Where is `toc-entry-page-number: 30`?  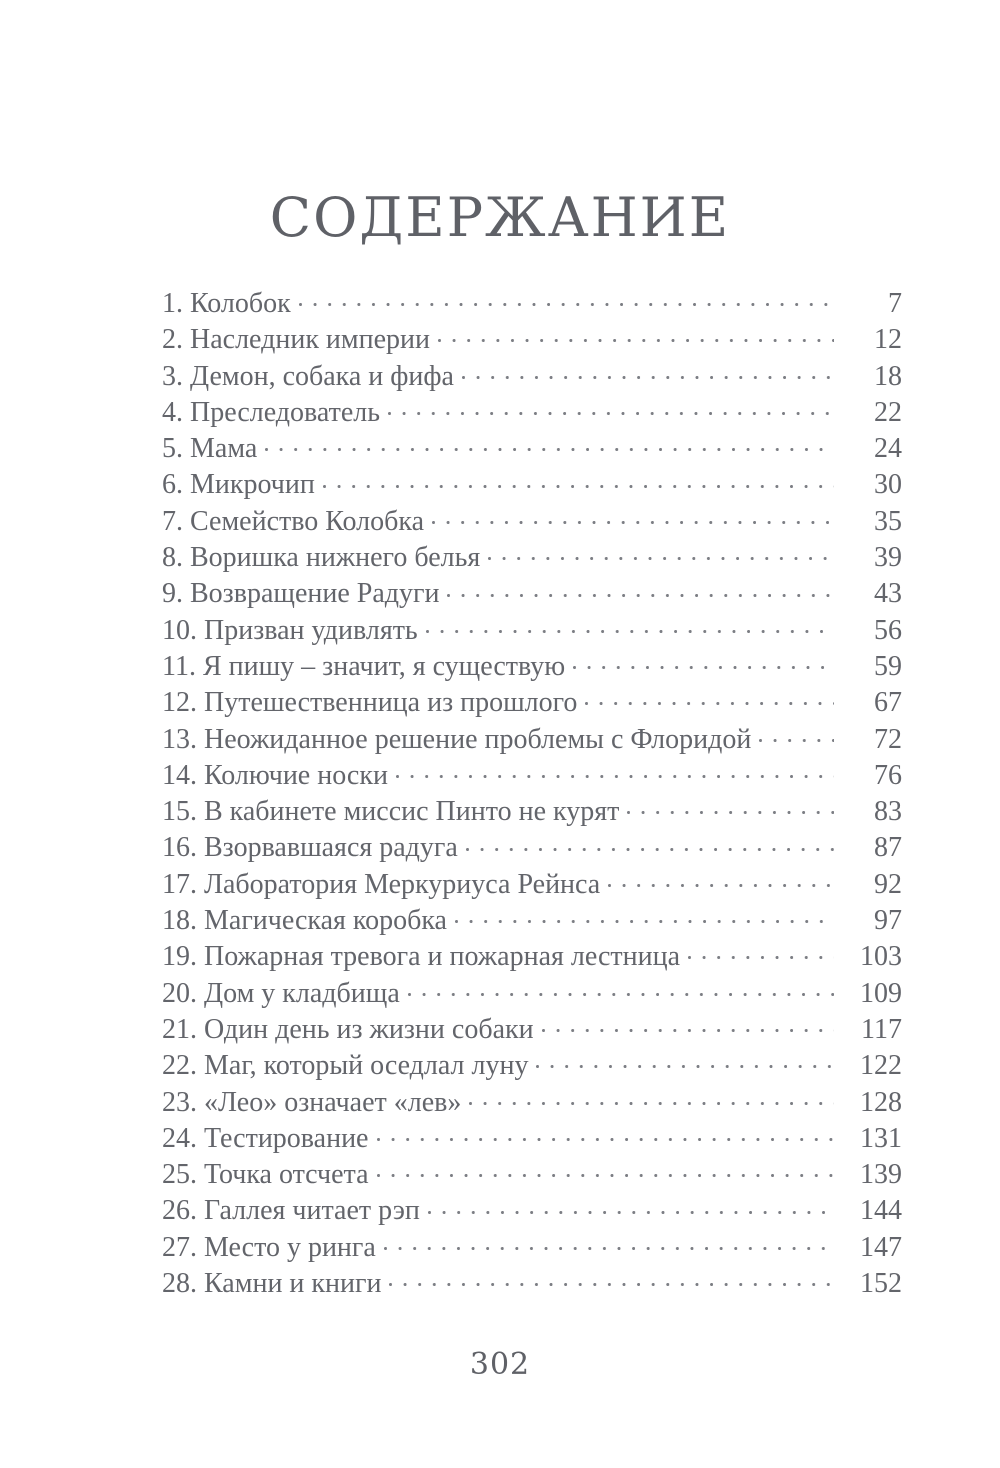 toc-entry-page-number: 30 is located at coordinates (888, 485).